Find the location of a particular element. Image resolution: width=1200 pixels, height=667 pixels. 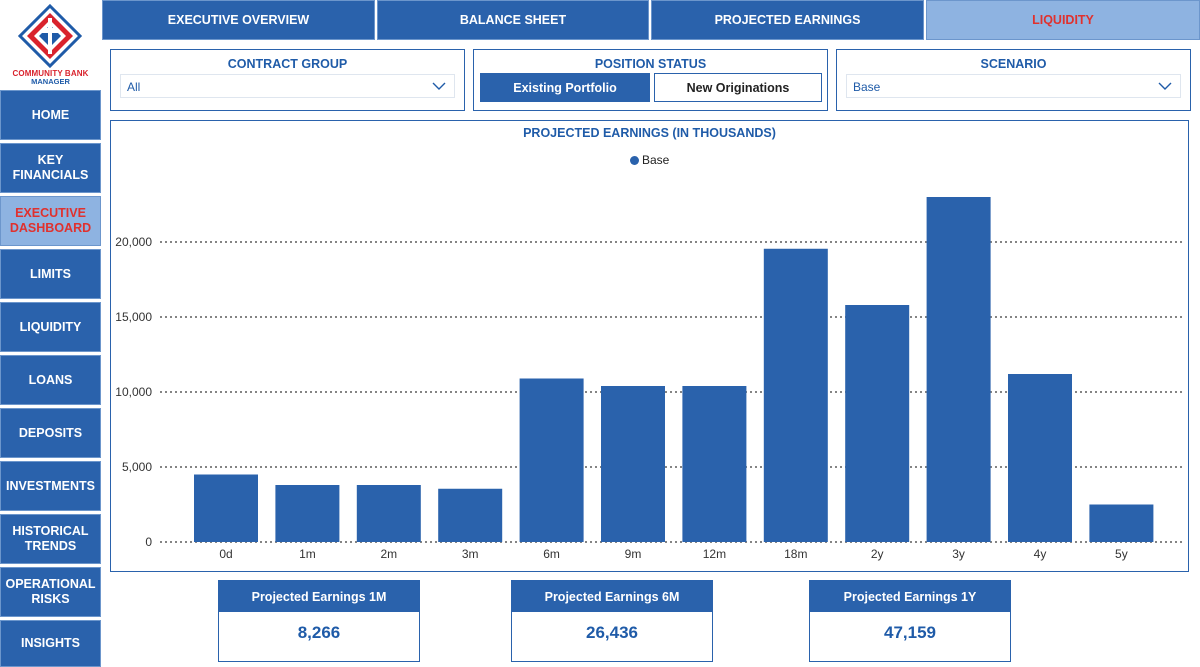

sidebar-item-loans: LOANS is located at coordinates (50, 380).